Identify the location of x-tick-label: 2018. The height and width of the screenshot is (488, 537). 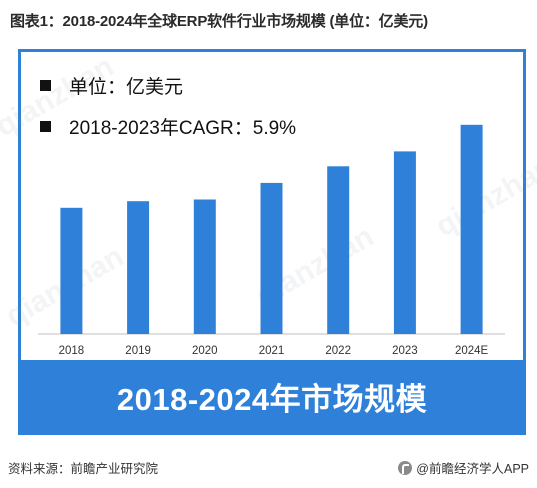
(72, 351).